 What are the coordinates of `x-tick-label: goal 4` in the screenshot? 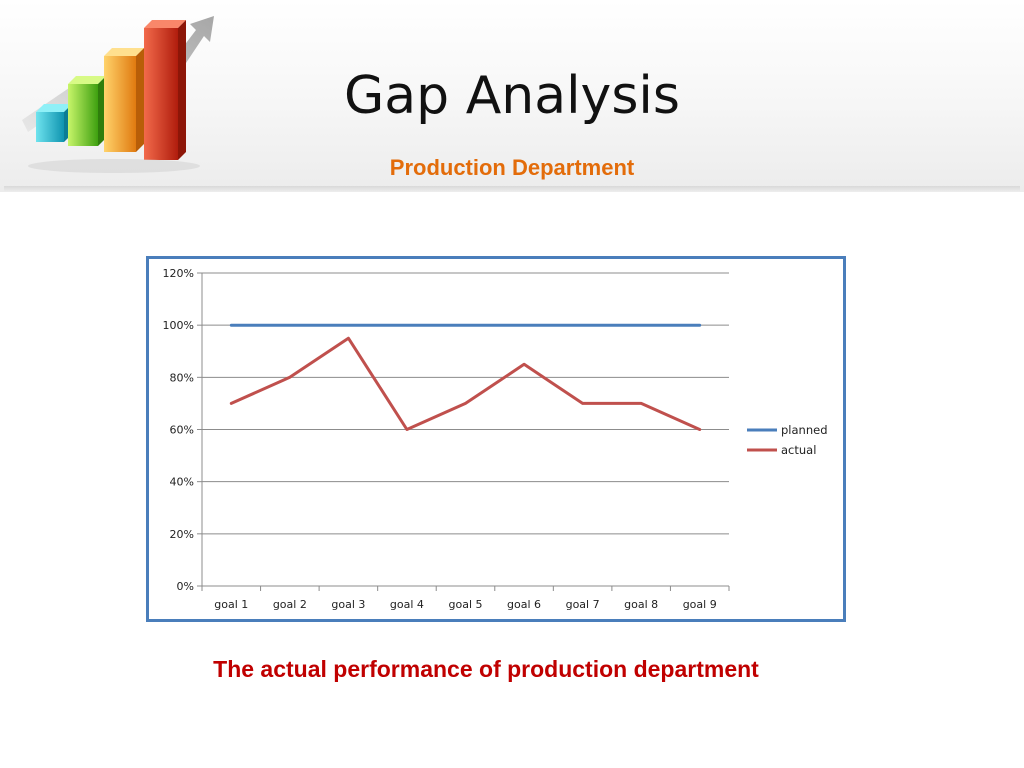 It's located at (407, 604).